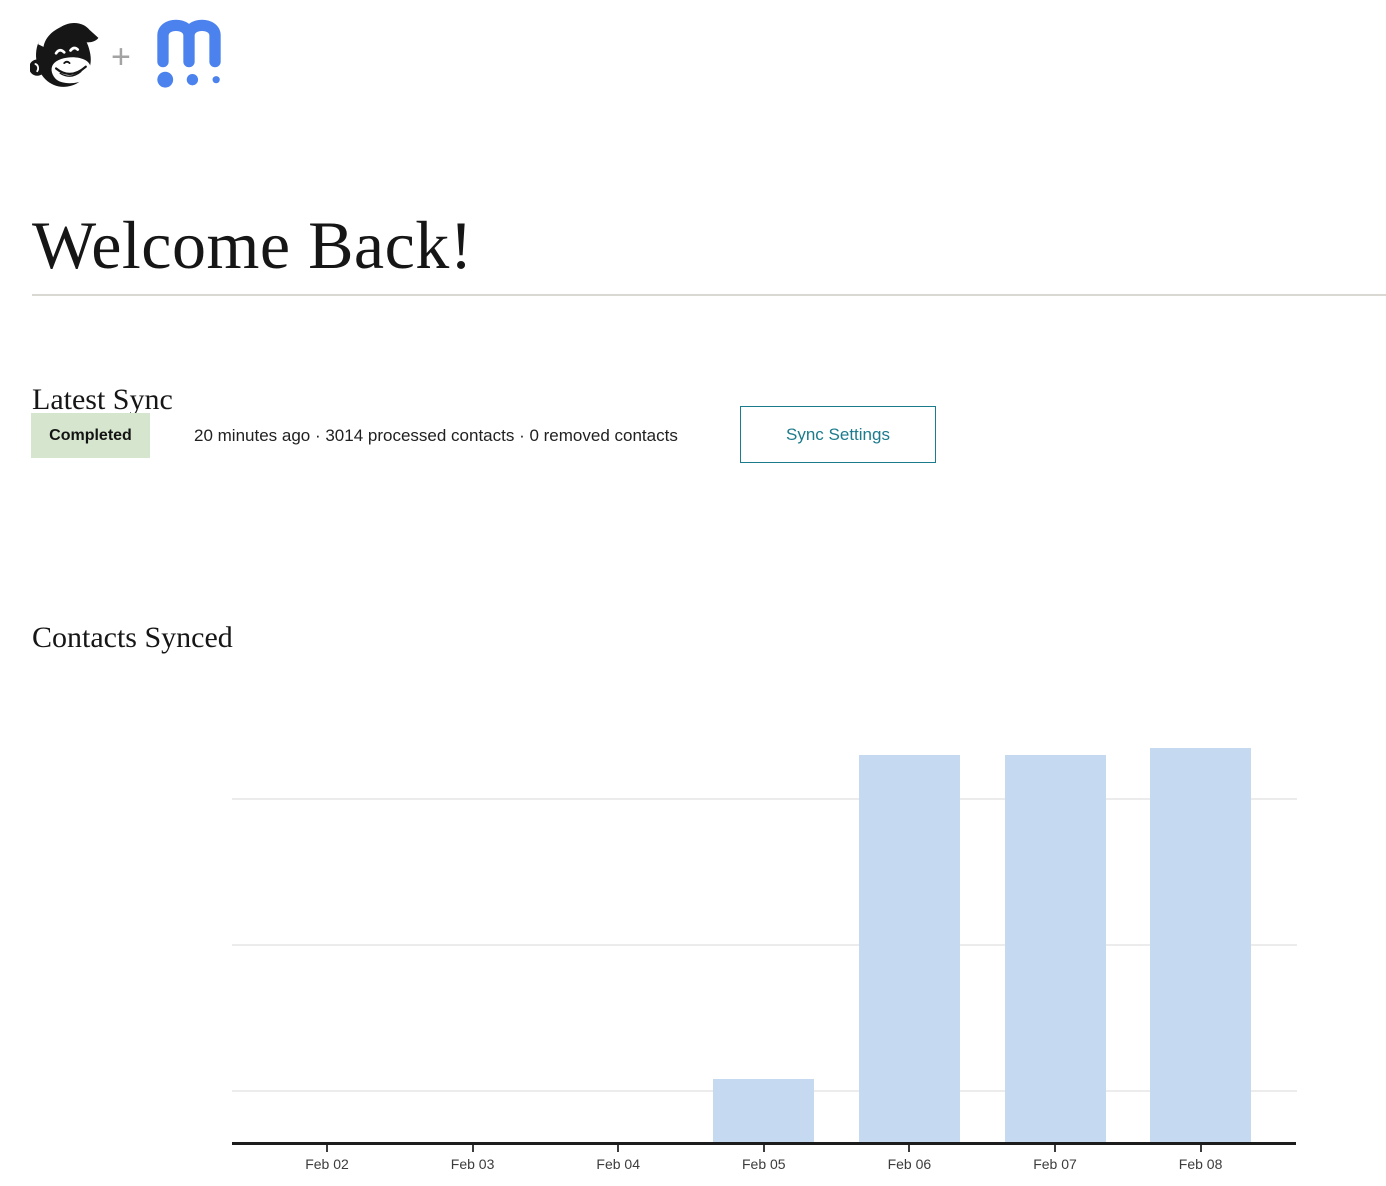  I want to click on chart-x-axis, so click(764, 1143).